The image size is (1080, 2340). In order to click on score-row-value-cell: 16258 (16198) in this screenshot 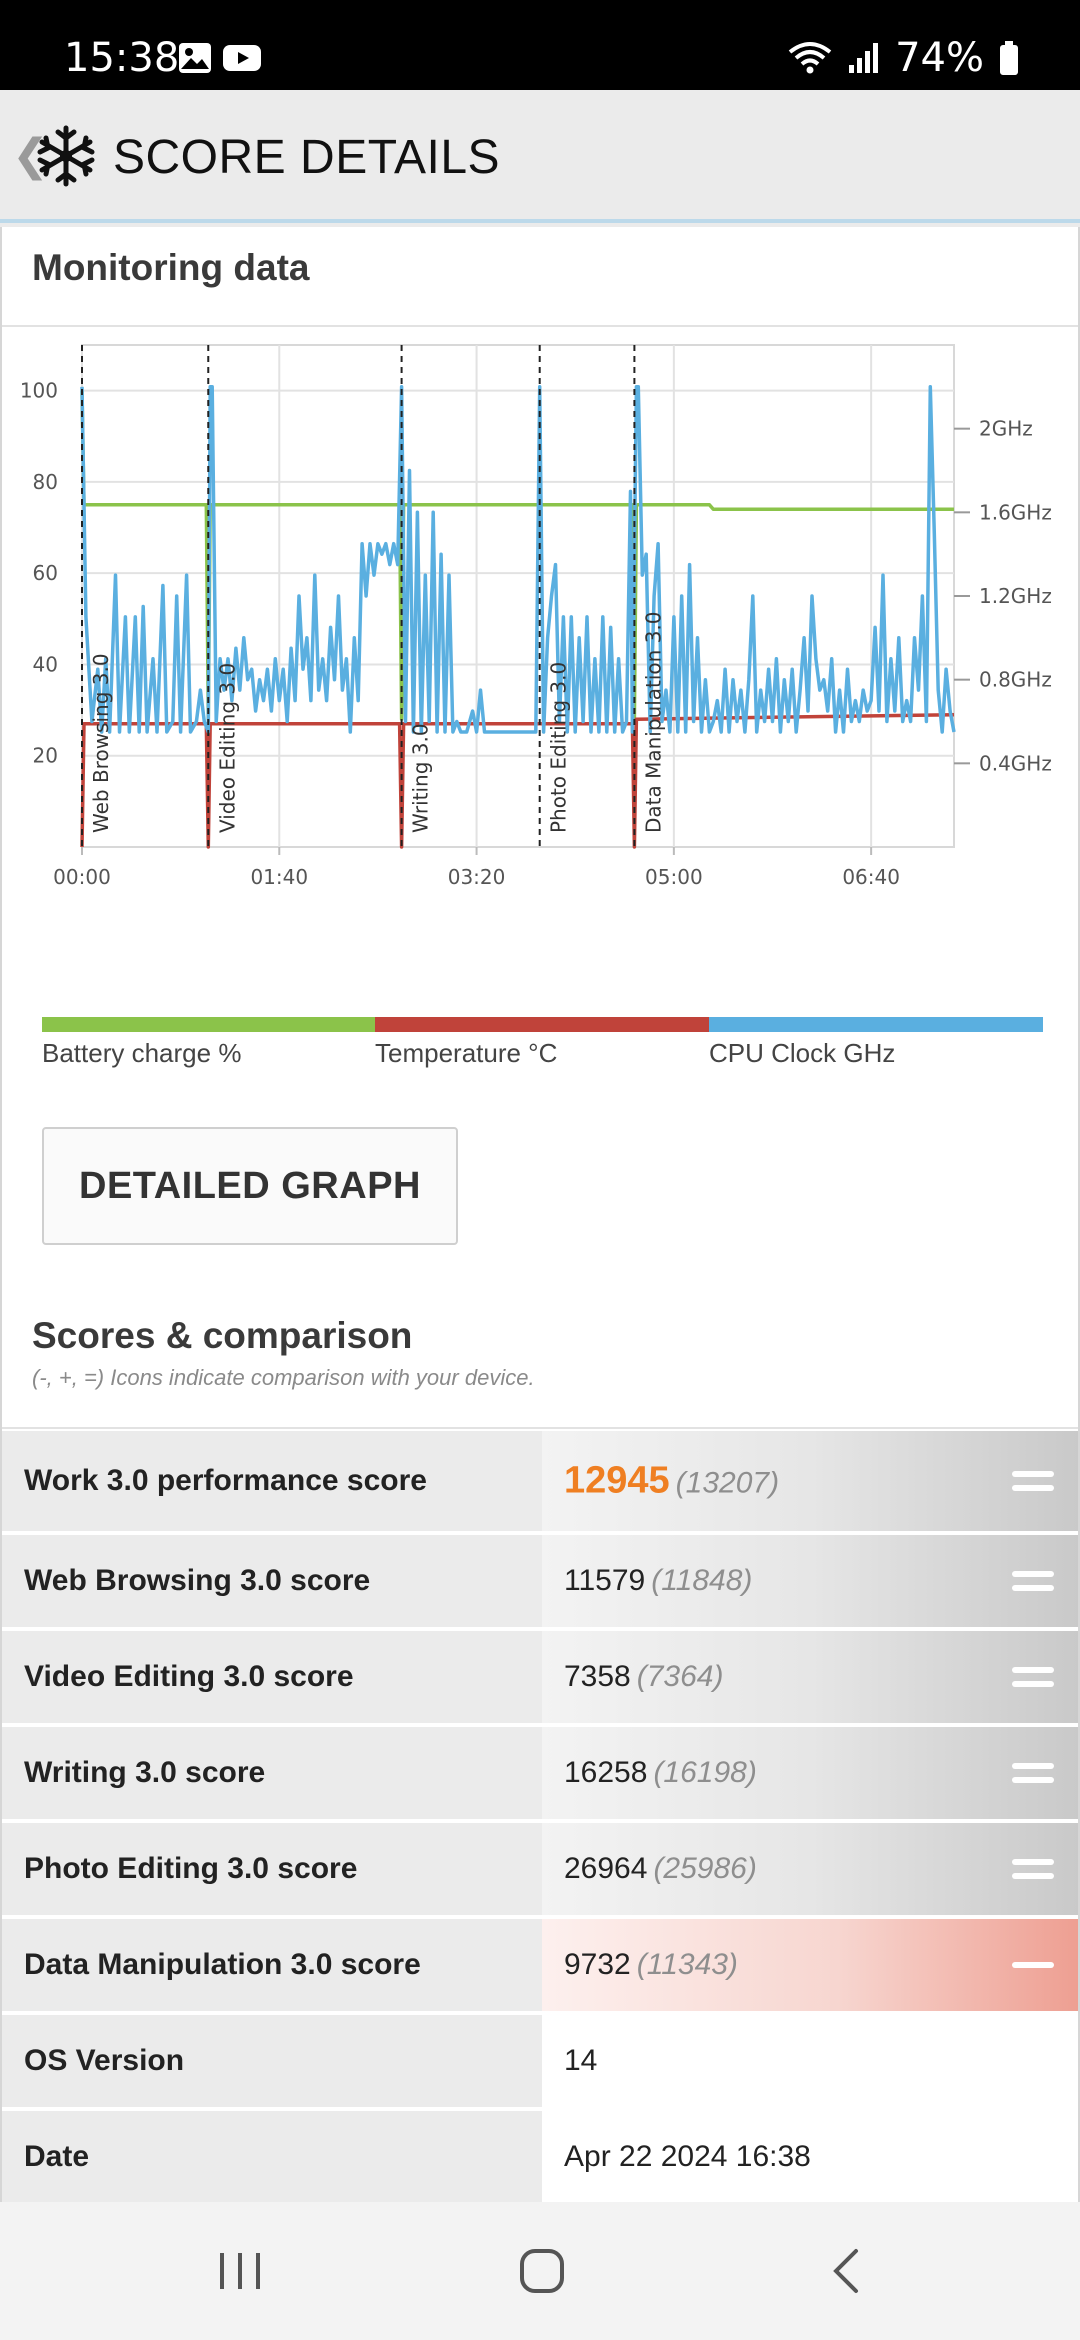, I will do `click(810, 1773)`.